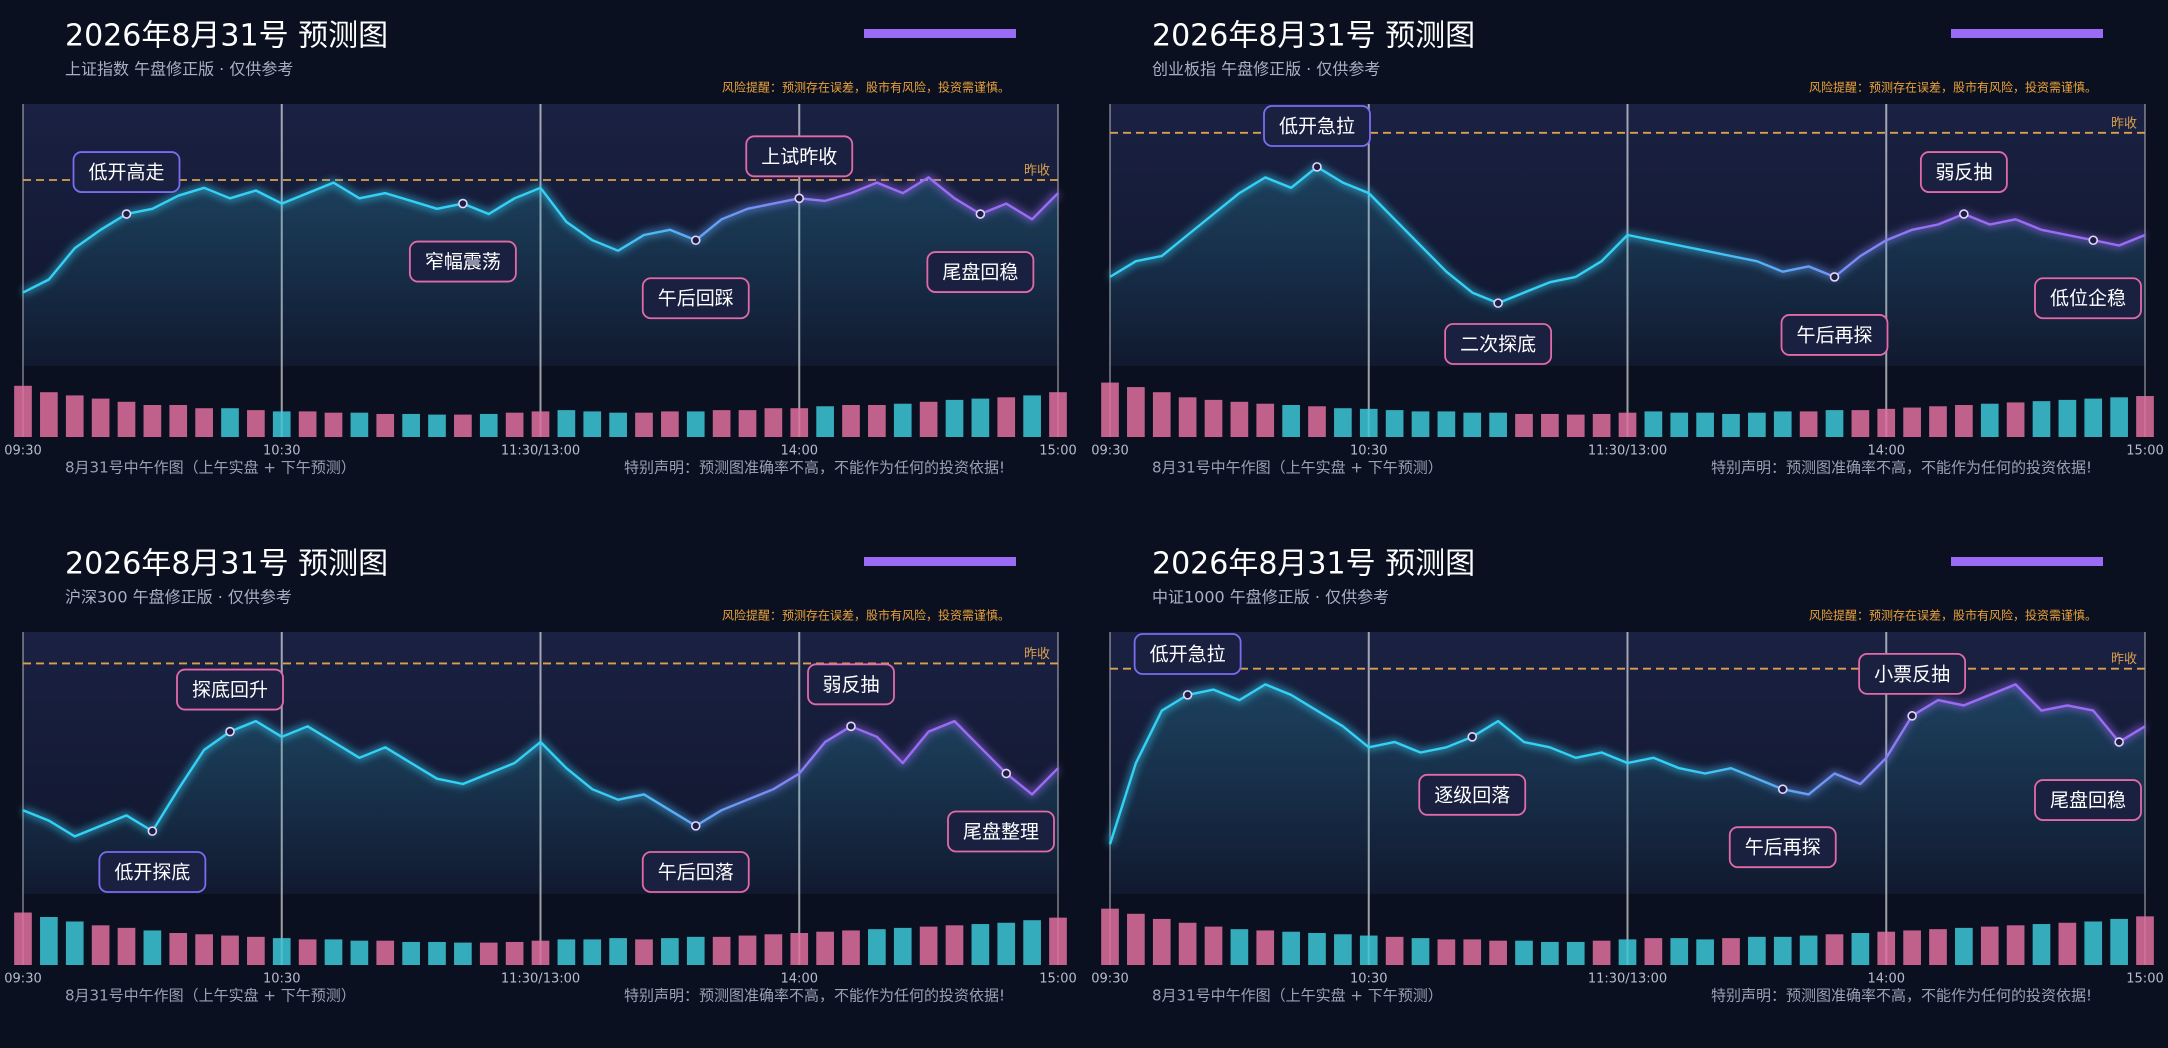 The height and width of the screenshot is (1048, 2168). Describe the element at coordinates (1109, 979) in the screenshot. I see `x-tick-label: 09:30` at that location.